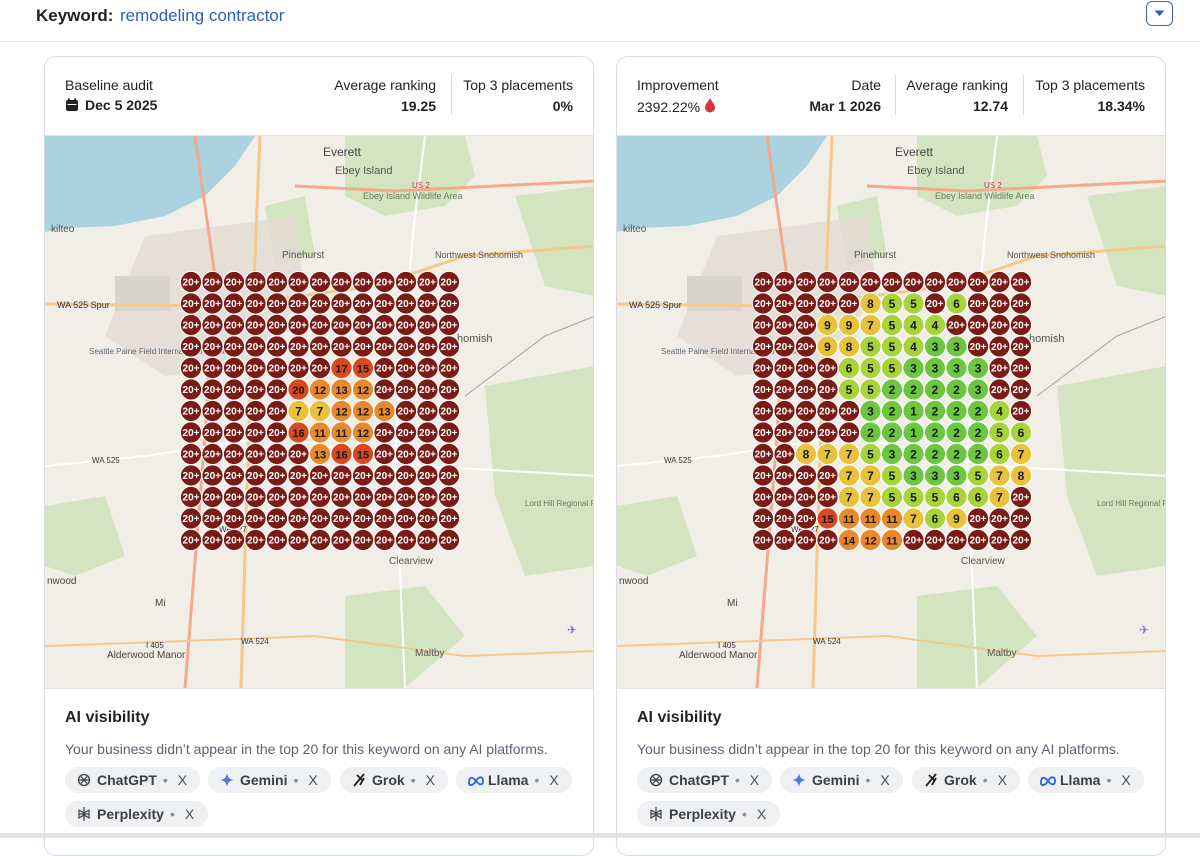  Describe the element at coordinates (704, 780) in the screenshot. I see `ai-chip-chatgpt: ChatGPT • X` at that location.